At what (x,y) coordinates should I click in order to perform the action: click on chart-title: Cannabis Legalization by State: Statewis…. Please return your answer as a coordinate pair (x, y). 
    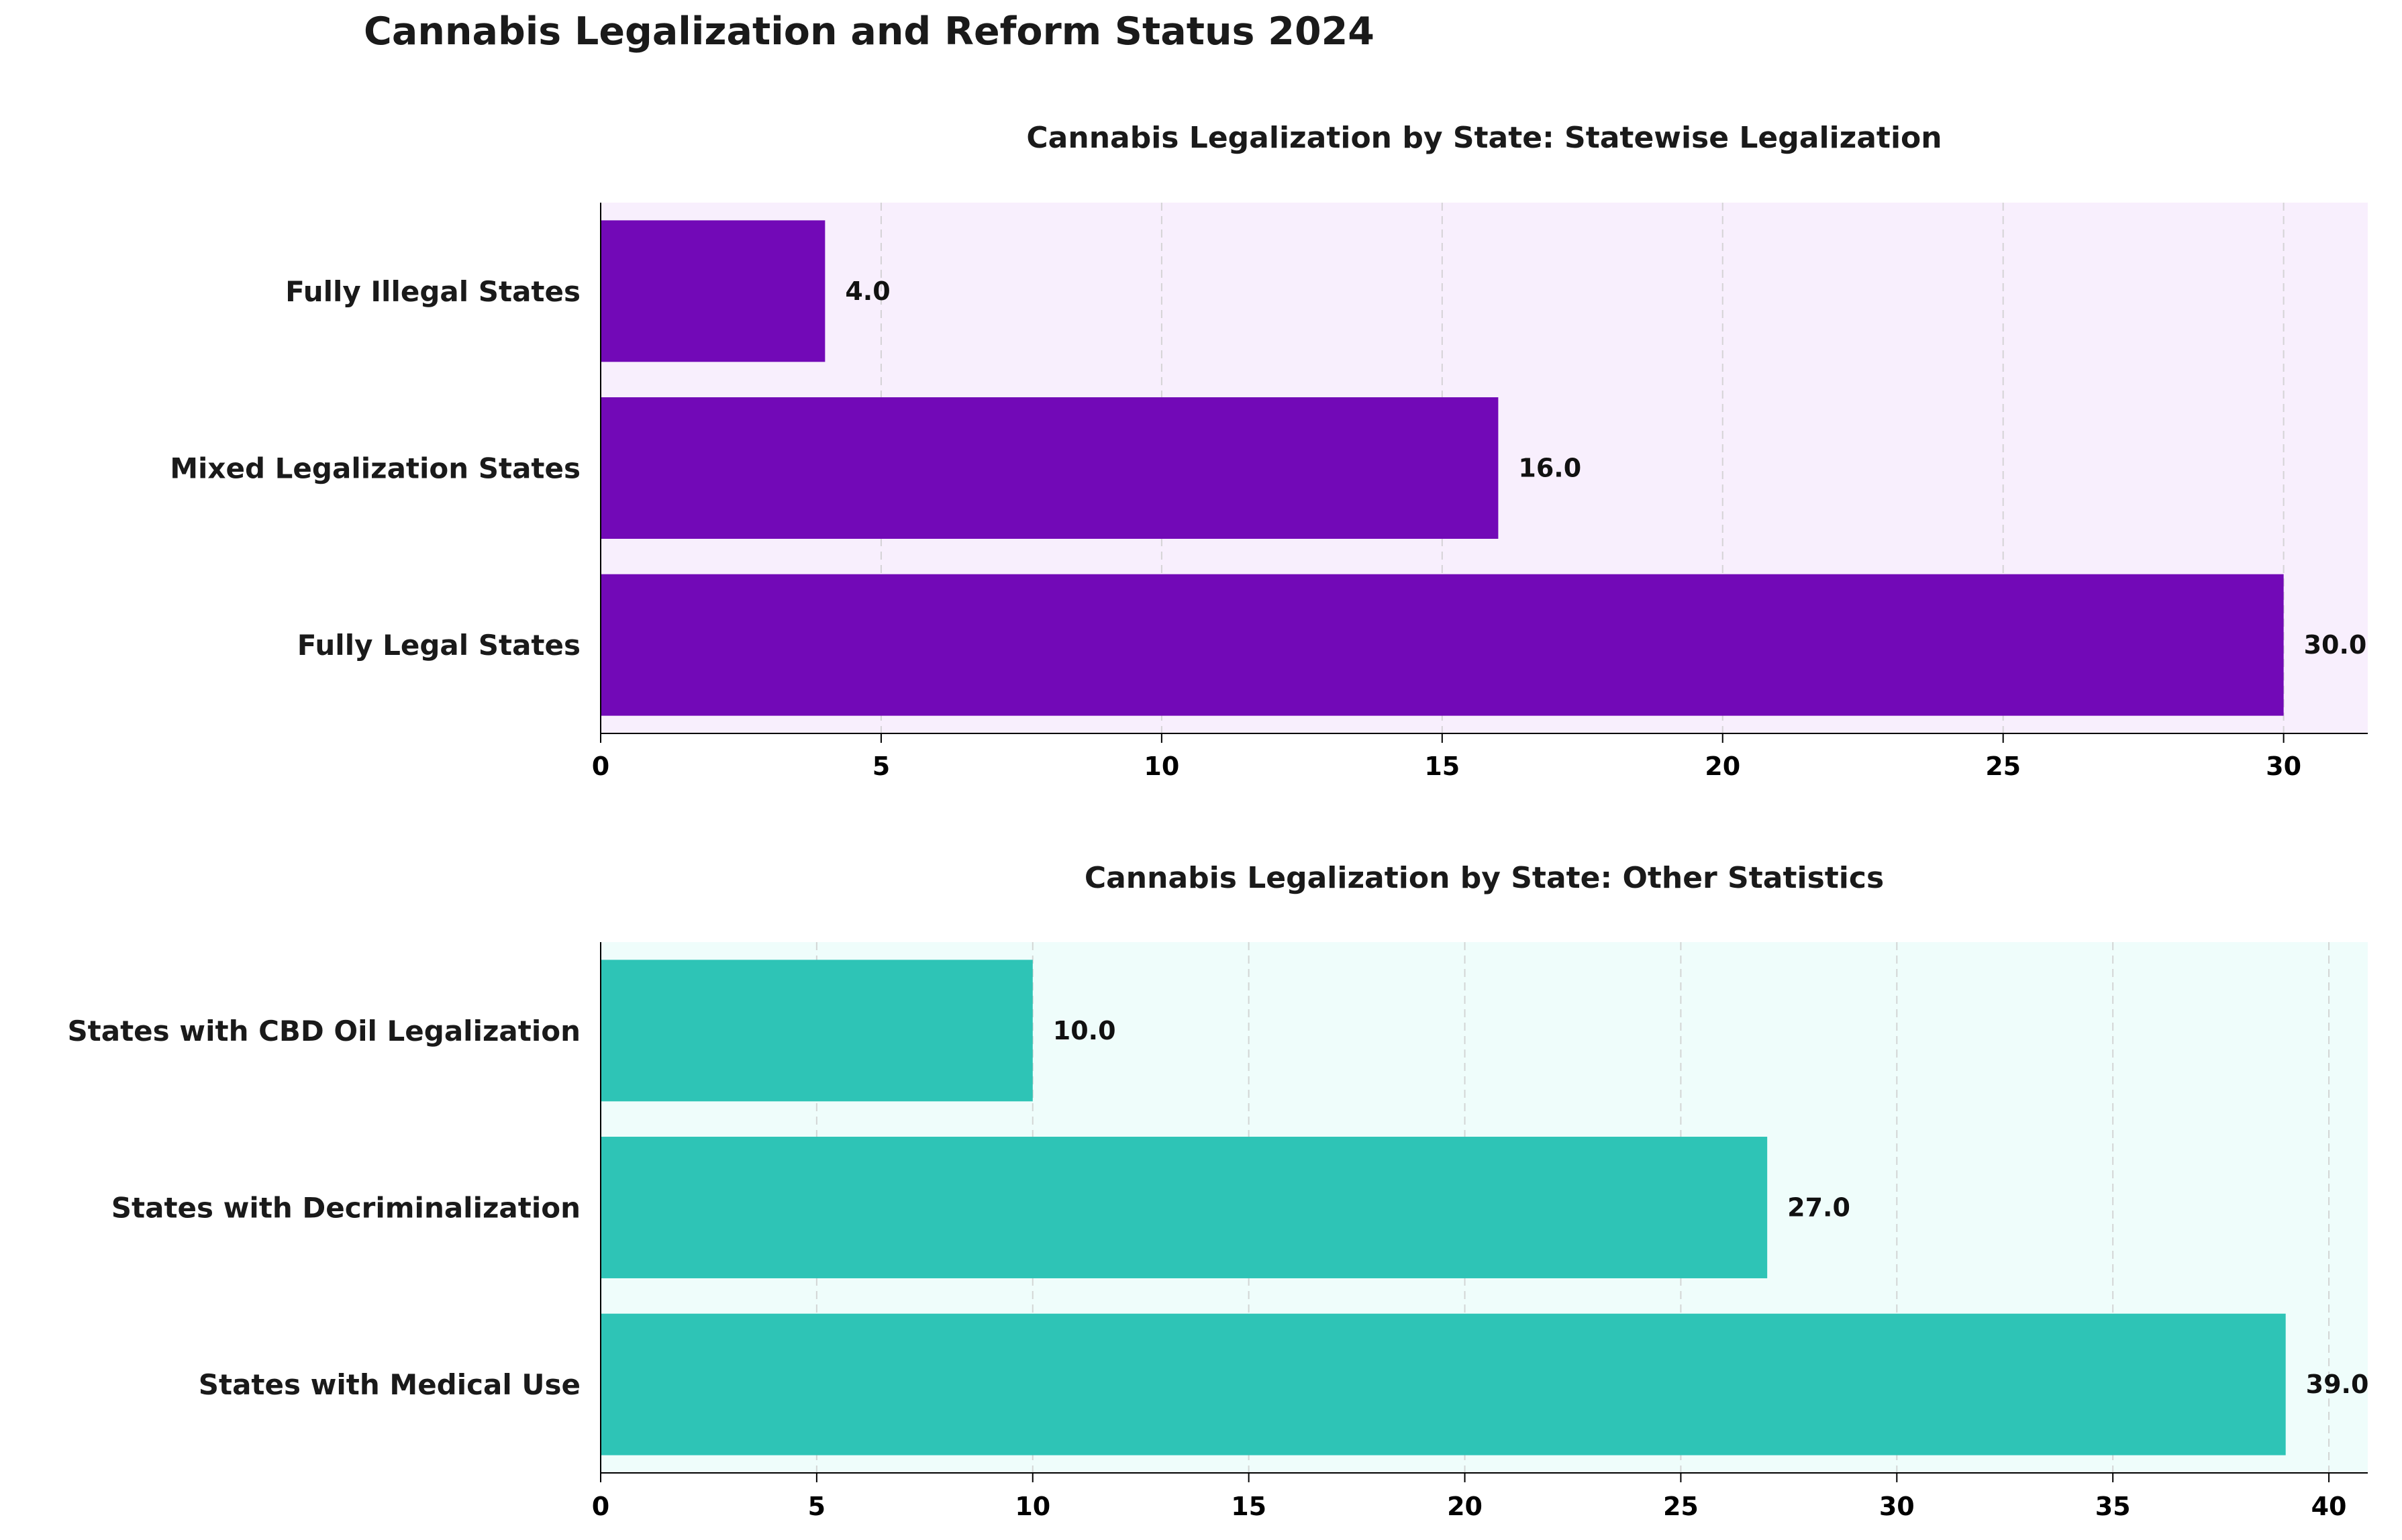
    Looking at the image, I should click on (1484, 138).